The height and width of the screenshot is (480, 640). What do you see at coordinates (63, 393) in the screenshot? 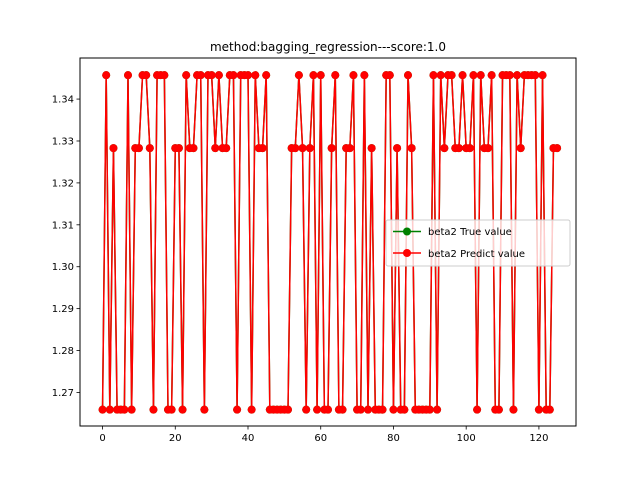
I see `y-tick-label: 1.27` at bounding box center [63, 393].